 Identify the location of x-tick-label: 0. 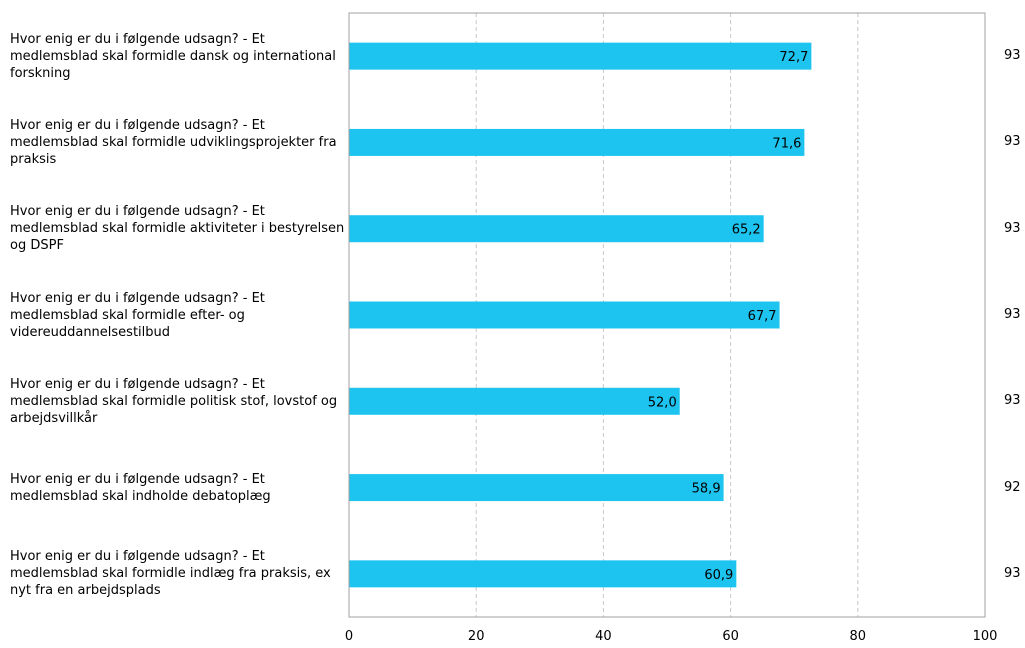
(349, 636).